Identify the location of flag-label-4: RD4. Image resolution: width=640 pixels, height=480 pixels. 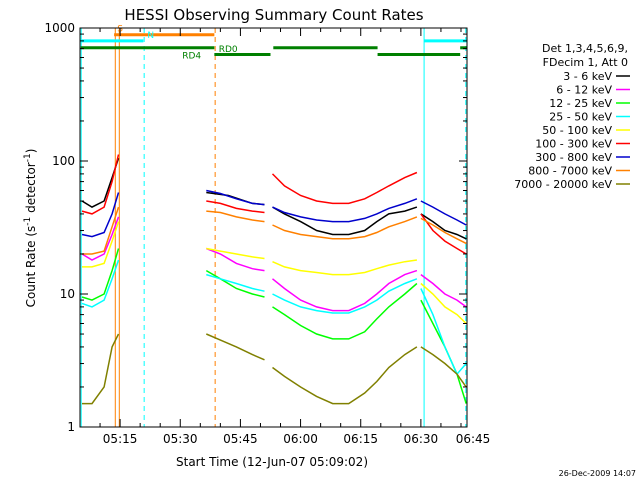
(191, 57).